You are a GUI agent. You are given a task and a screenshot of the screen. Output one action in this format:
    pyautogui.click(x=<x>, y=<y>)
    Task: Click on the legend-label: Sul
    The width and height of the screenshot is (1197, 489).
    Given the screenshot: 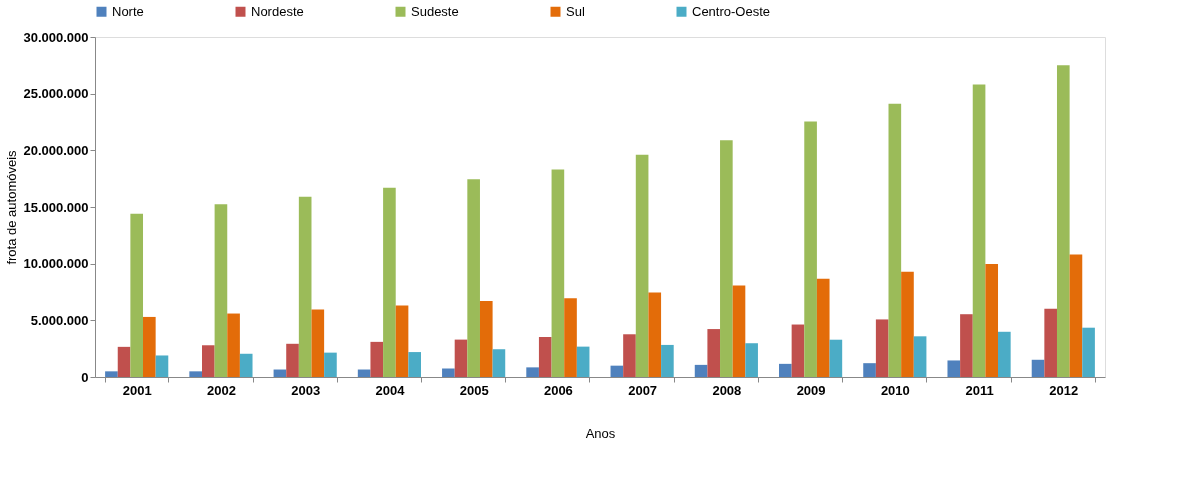 What is the action you would take?
    pyautogui.click(x=575, y=11)
    